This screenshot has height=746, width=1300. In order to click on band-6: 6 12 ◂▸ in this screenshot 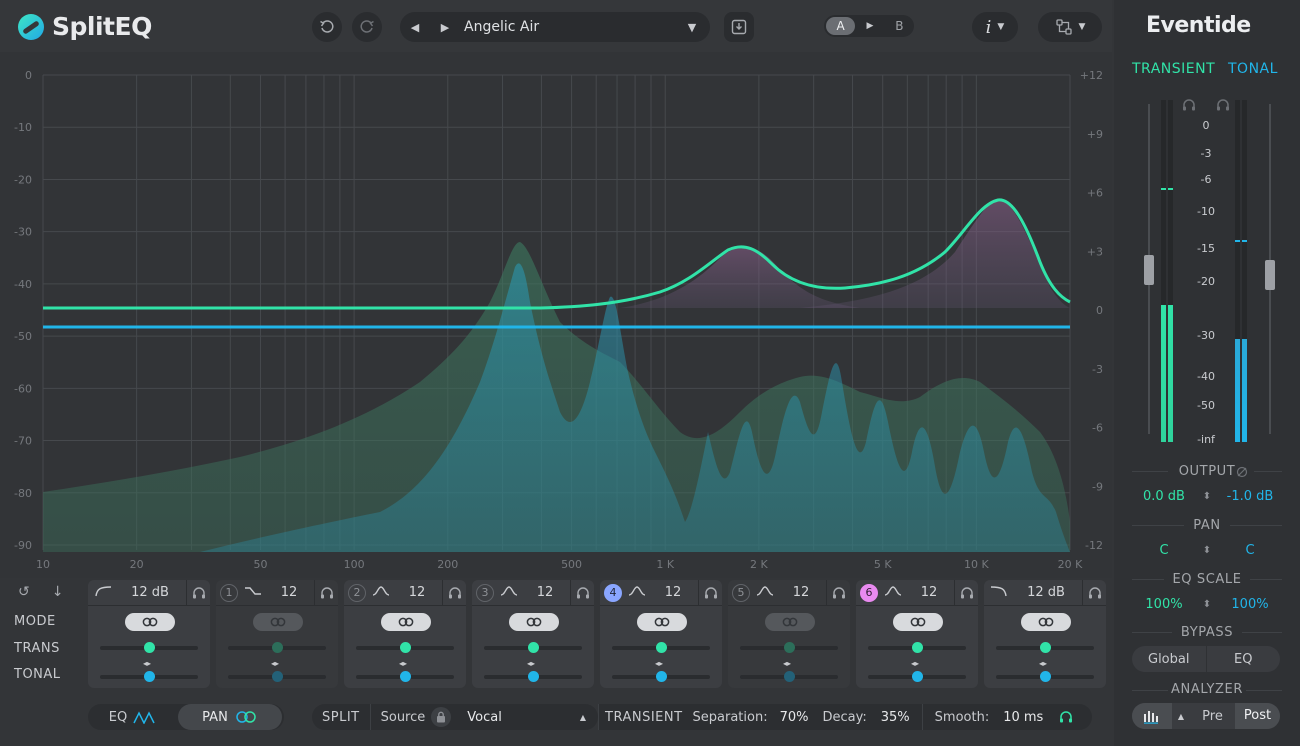, I will do `click(917, 633)`.